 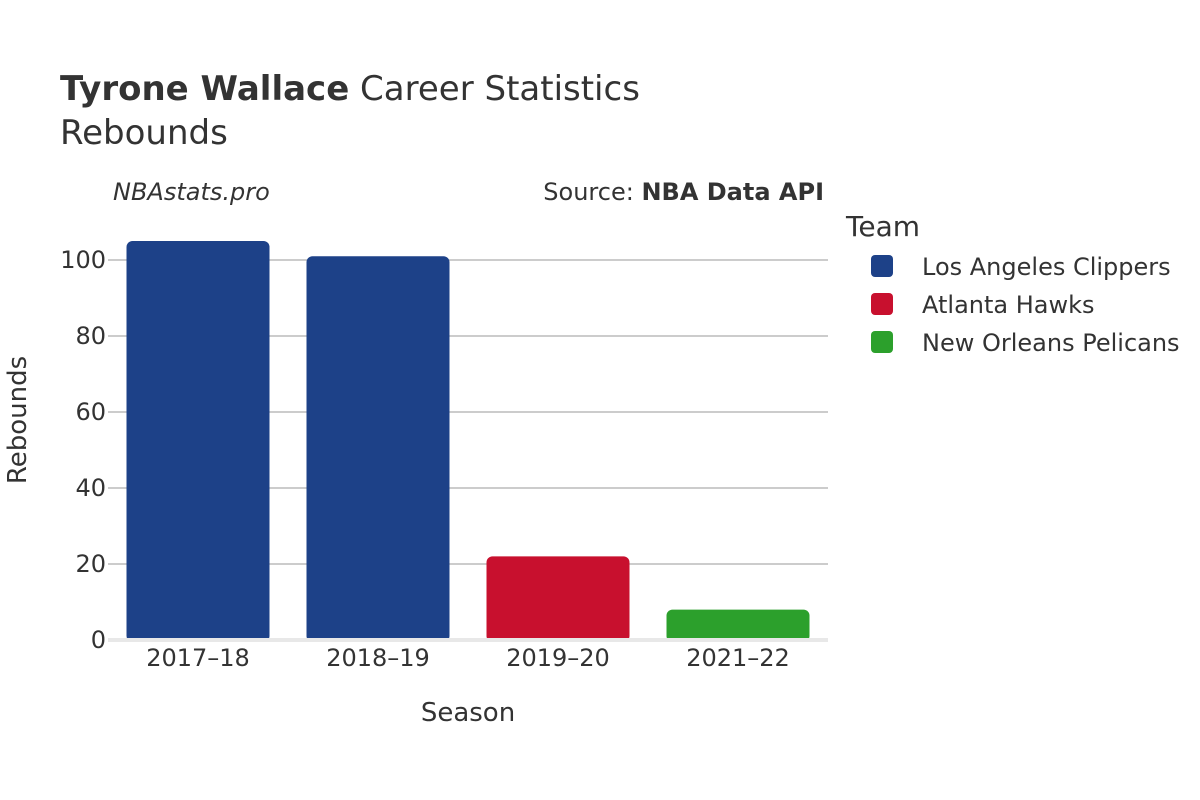 I want to click on legend-label: Los Angeles Clippers, so click(x=1046, y=267).